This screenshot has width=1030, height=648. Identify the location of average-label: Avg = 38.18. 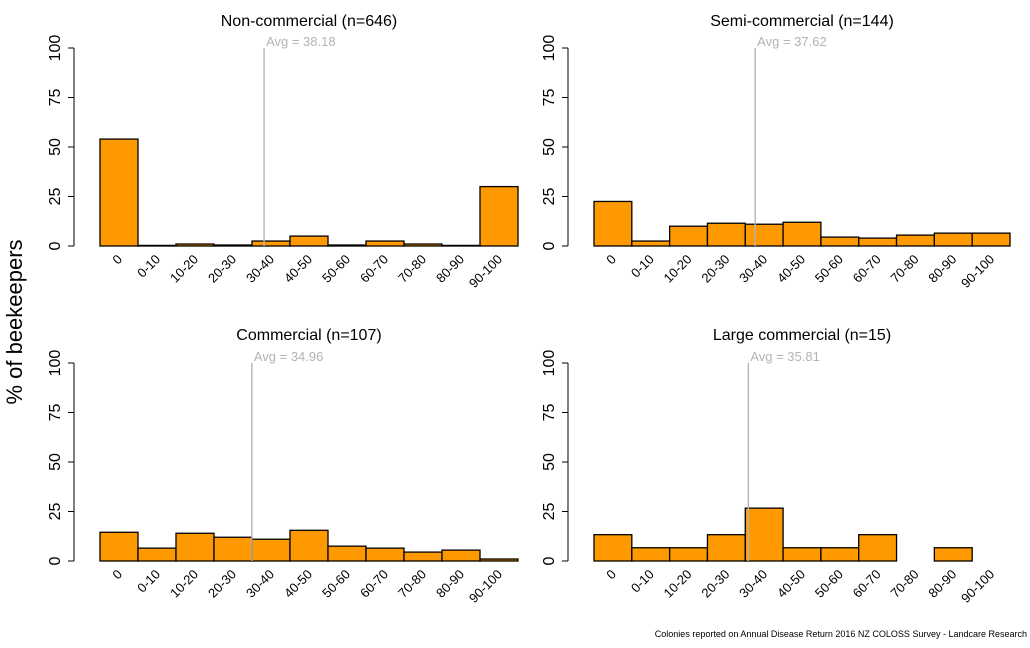
(301, 41).